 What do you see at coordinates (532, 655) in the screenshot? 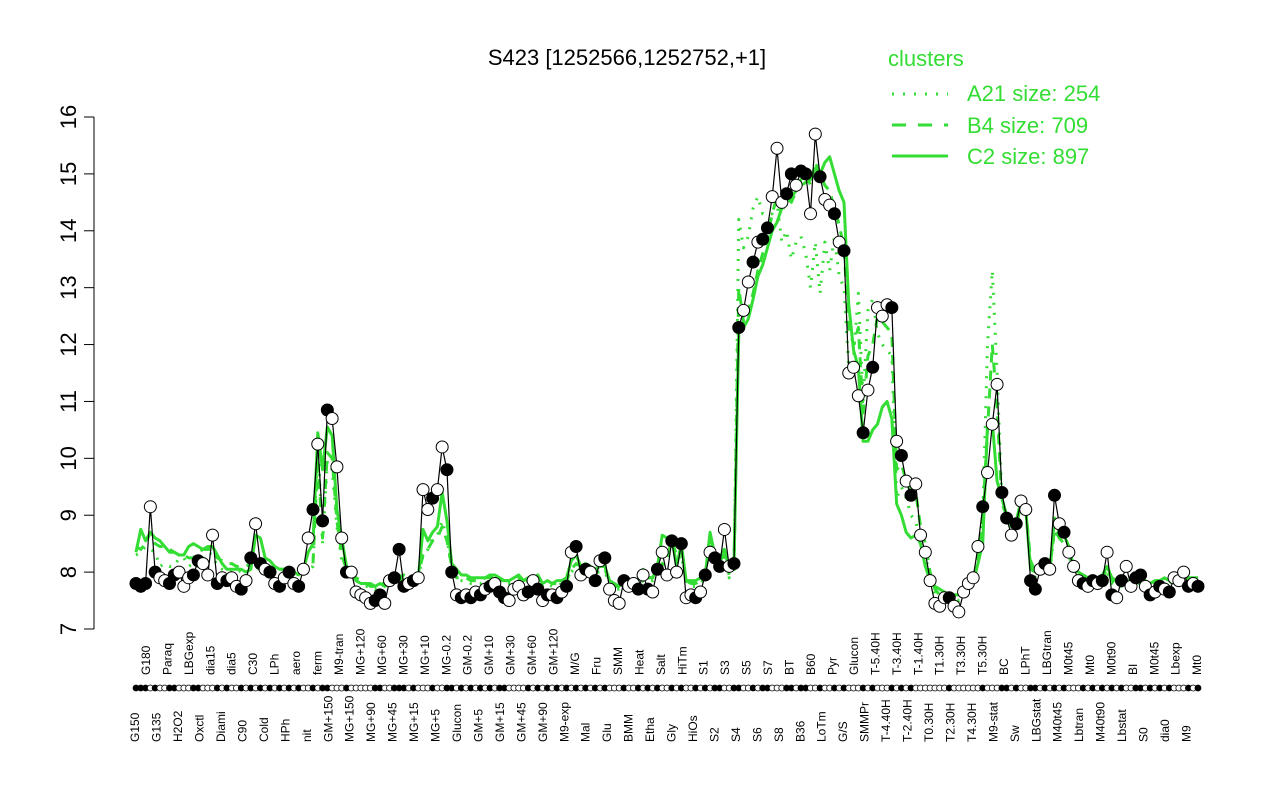
I see `x-tick-label: GM+60` at bounding box center [532, 655].